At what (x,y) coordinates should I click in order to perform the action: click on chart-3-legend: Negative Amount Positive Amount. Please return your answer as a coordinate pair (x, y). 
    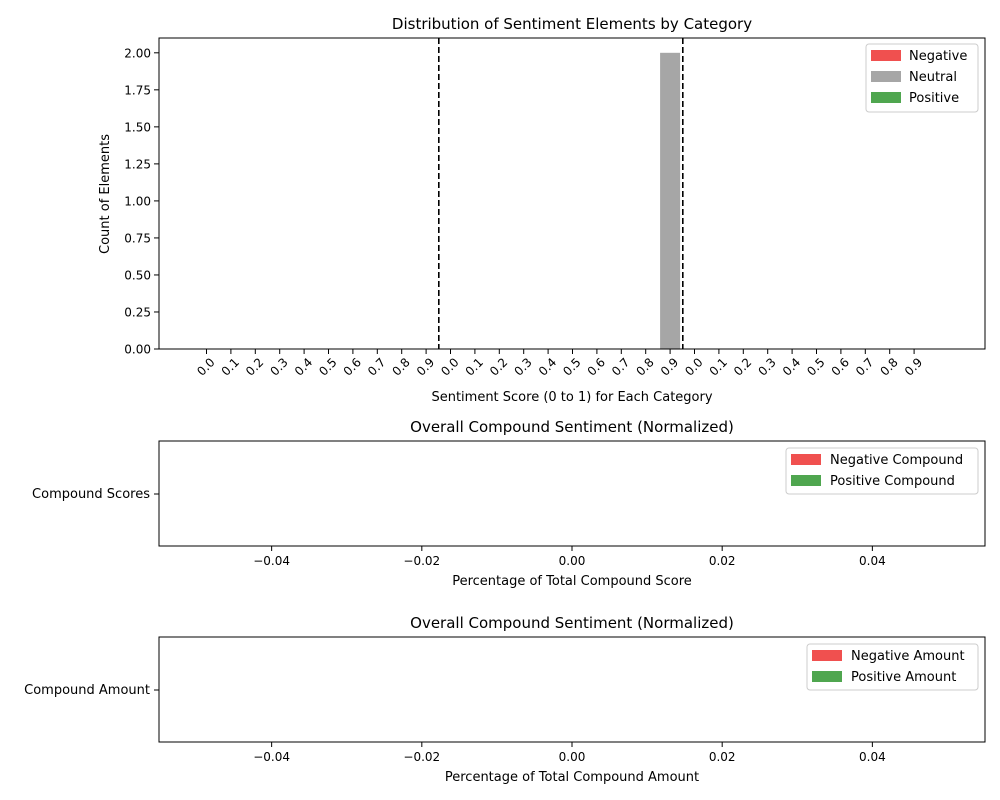
    Looking at the image, I should click on (892, 667).